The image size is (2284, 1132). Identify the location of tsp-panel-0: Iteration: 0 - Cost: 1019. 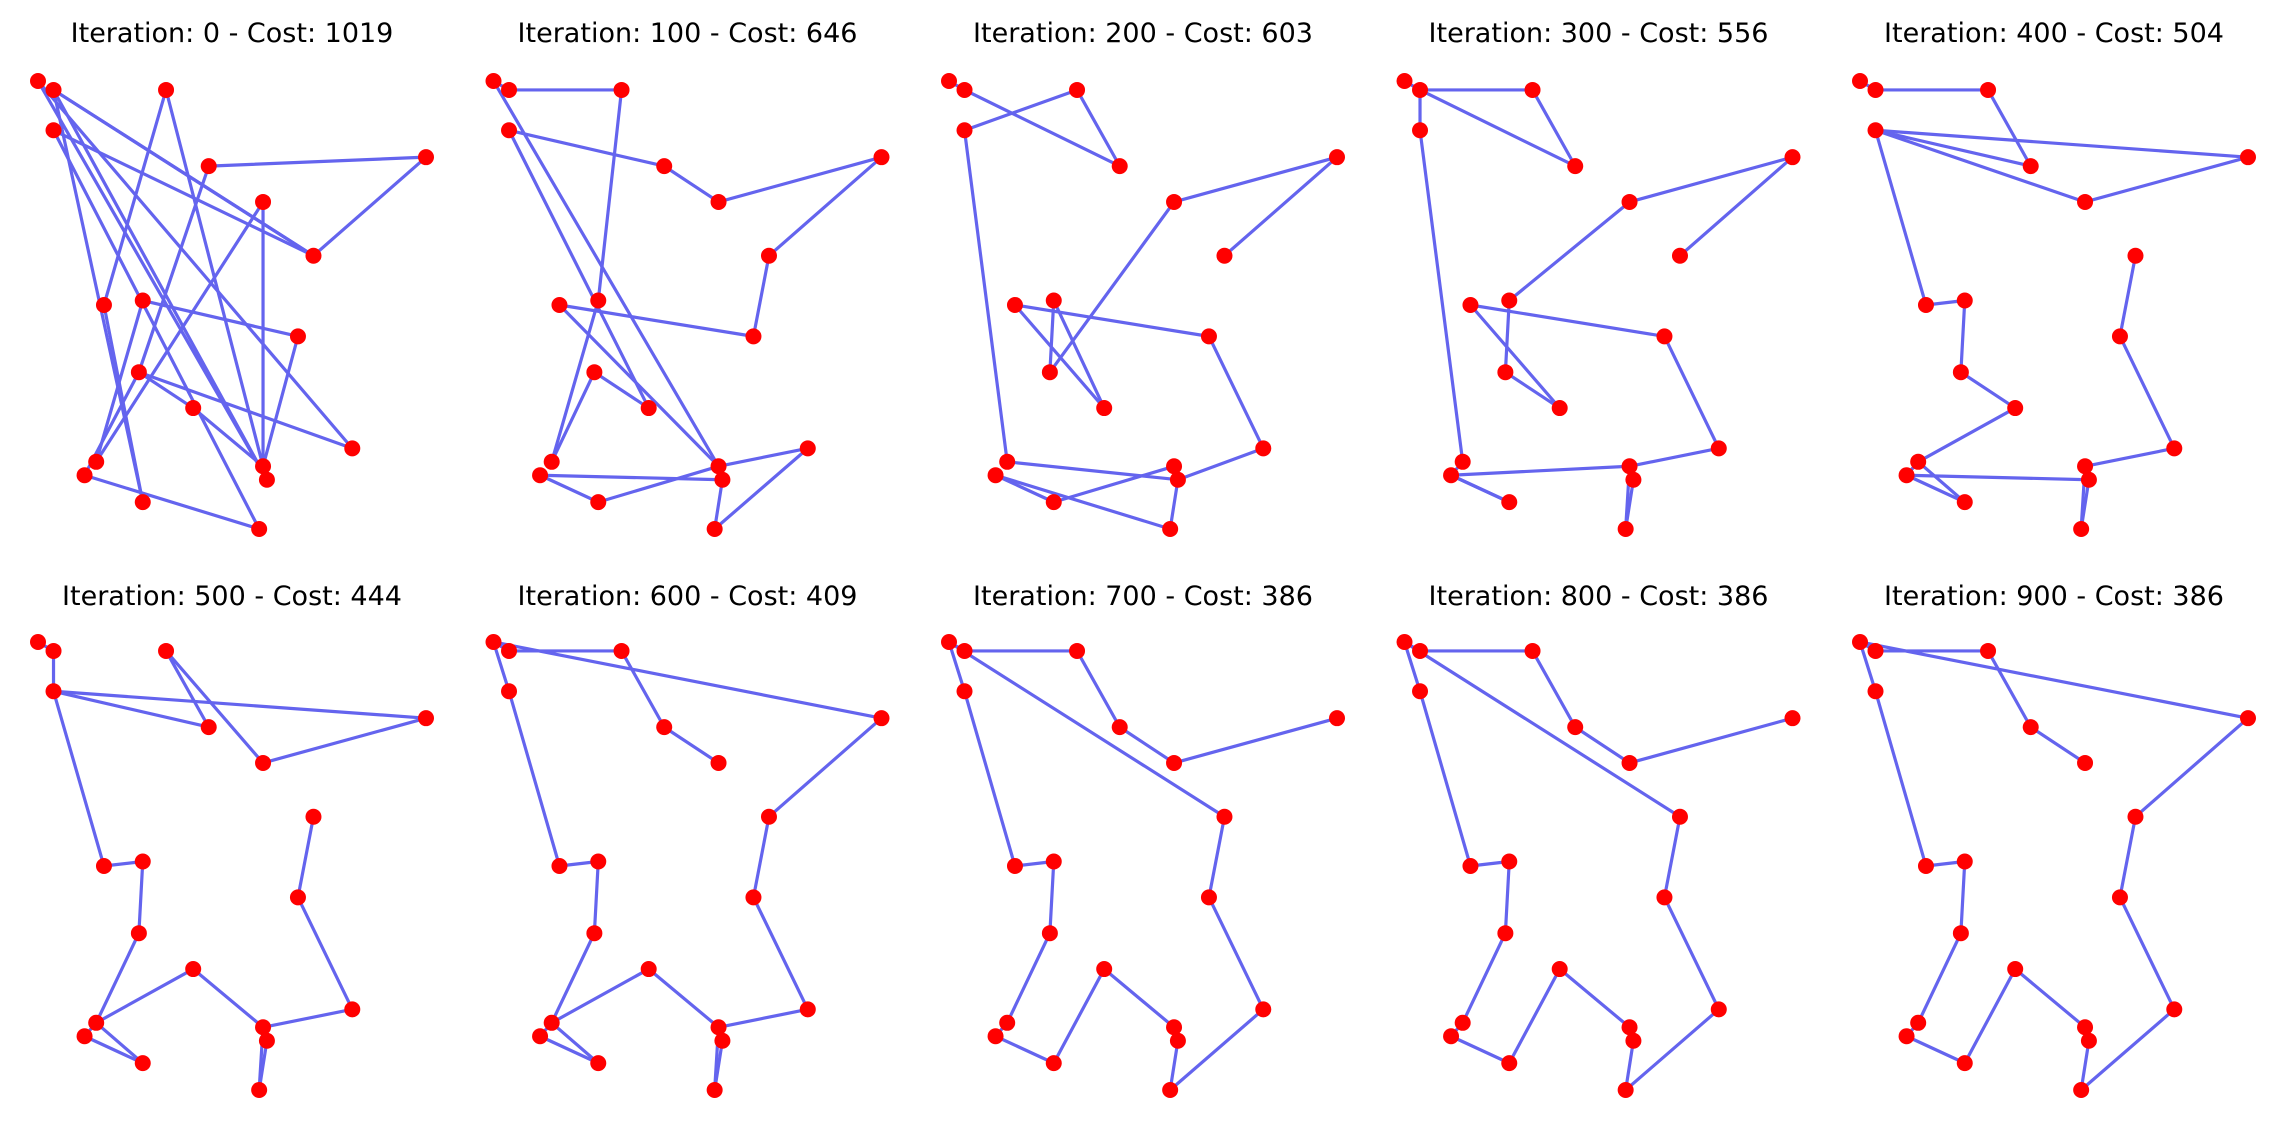
(232, 277).